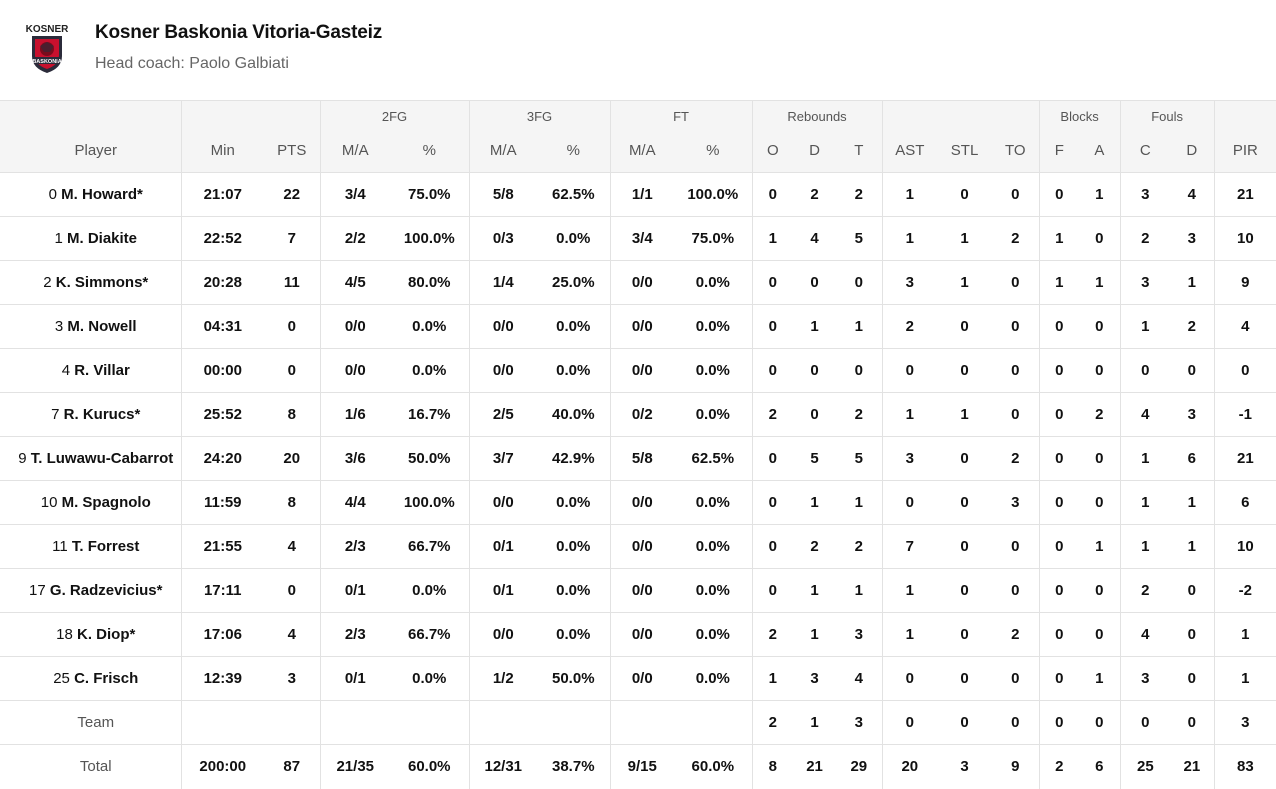 The height and width of the screenshot is (789, 1276). What do you see at coordinates (430, 194) in the screenshot?
I see `stat-cell: 75.0%` at bounding box center [430, 194].